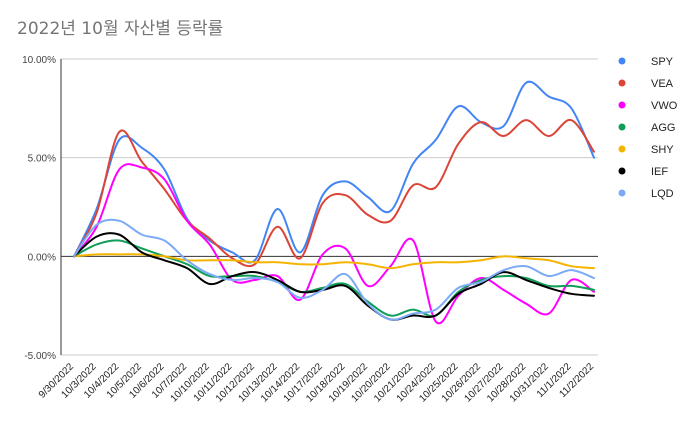 This screenshot has width=695, height=428. I want to click on y-tick-label: 0.00%, so click(42, 257).